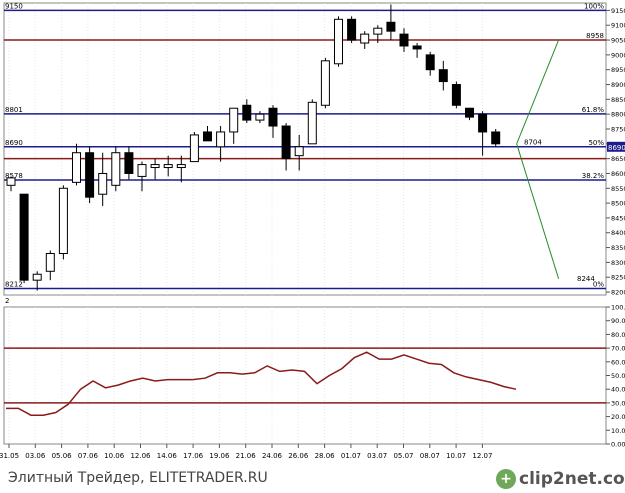 This screenshot has height=493, width=625. I want to click on y-tick-label: 8750, so click(618, 129).